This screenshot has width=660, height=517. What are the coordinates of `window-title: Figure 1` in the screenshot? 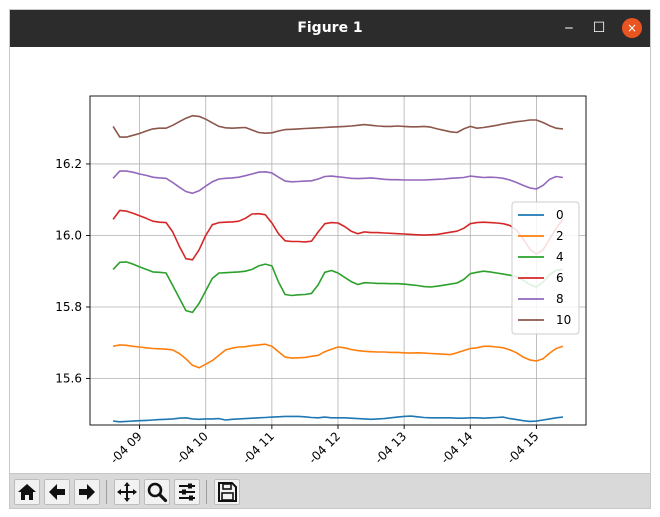 It's located at (330, 28).